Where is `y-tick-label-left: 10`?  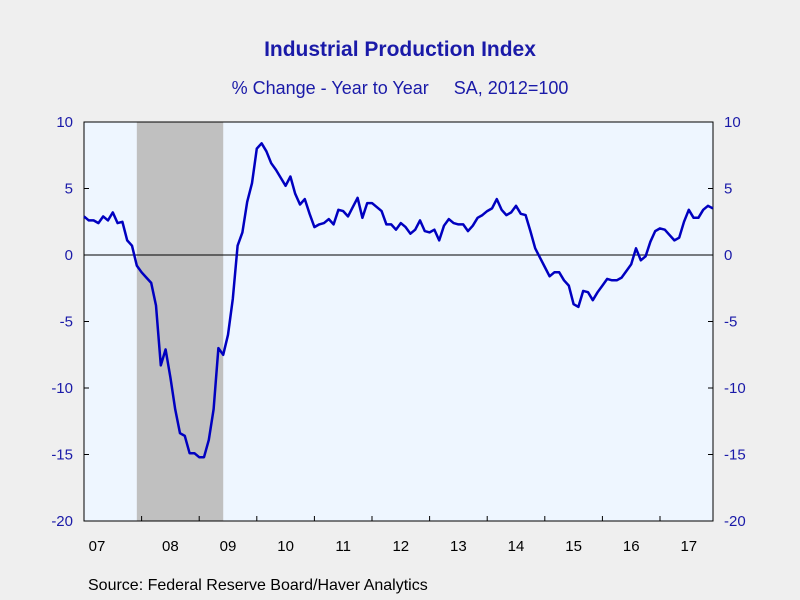
y-tick-label-left: 10 is located at coordinates (64, 122).